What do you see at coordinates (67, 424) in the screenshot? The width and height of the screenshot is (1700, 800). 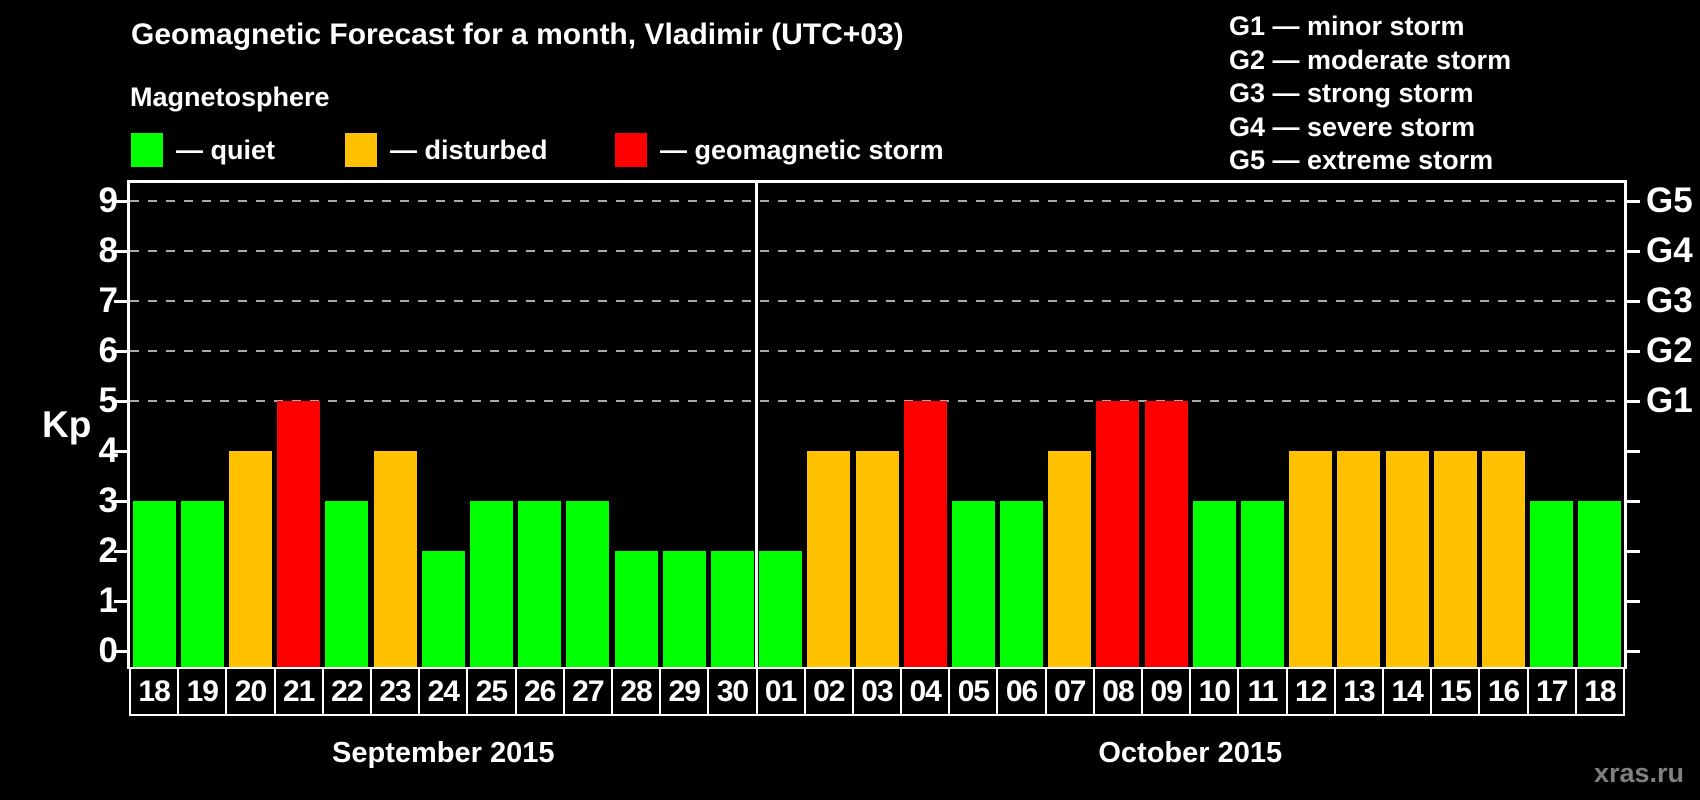 I see `y-axis-title: Kp` at bounding box center [67, 424].